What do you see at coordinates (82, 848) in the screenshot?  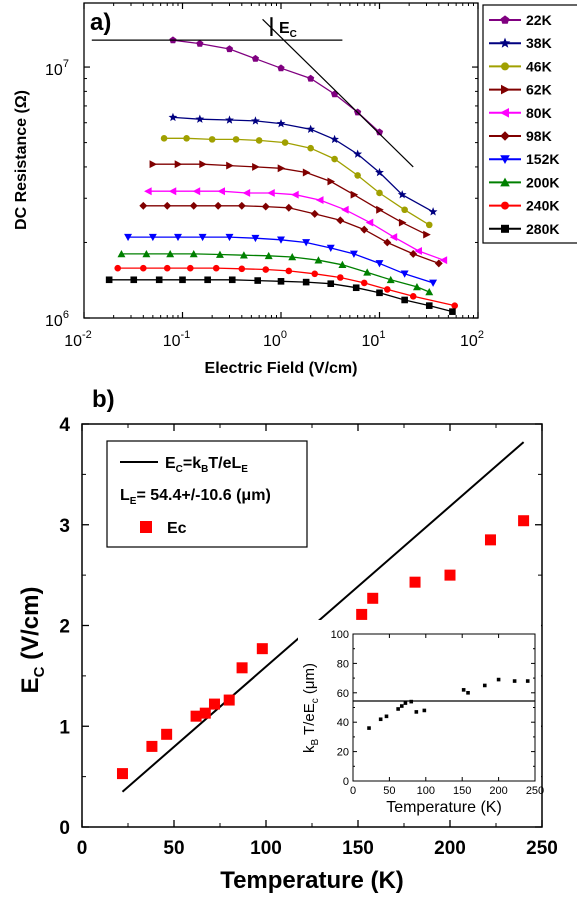 I see `x-tick-label: 0` at bounding box center [82, 848].